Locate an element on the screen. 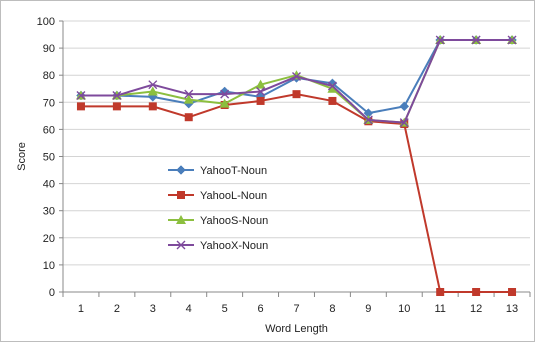  x-tick-label: 2 is located at coordinates (117, 309).